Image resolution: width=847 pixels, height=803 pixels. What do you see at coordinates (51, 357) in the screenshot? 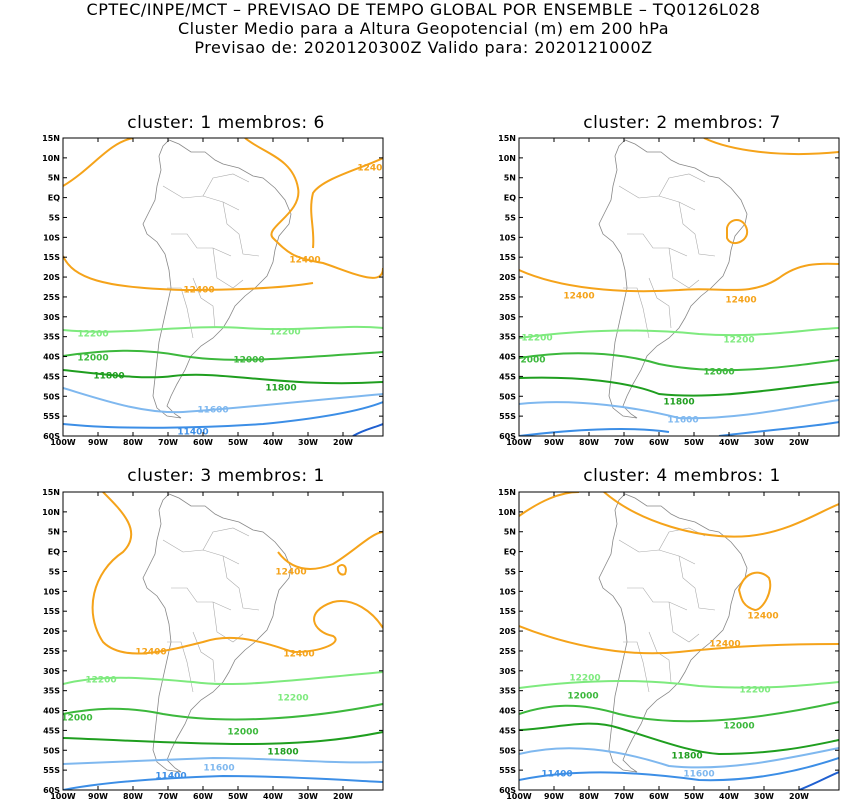
I see `lat-tick-label: 40S` at bounding box center [51, 357].